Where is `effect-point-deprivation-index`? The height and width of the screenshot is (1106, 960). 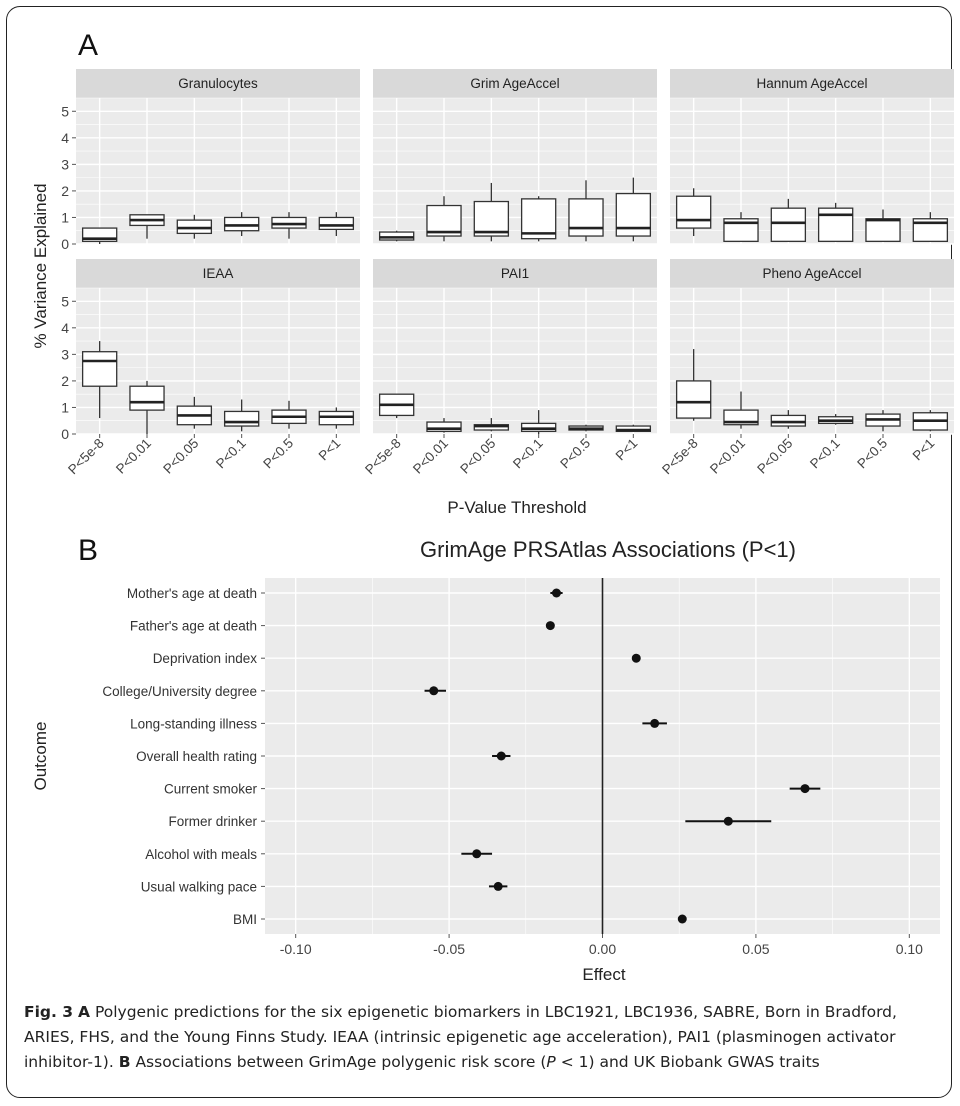
effect-point-deprivation-index is located at coordinates (636, 658).